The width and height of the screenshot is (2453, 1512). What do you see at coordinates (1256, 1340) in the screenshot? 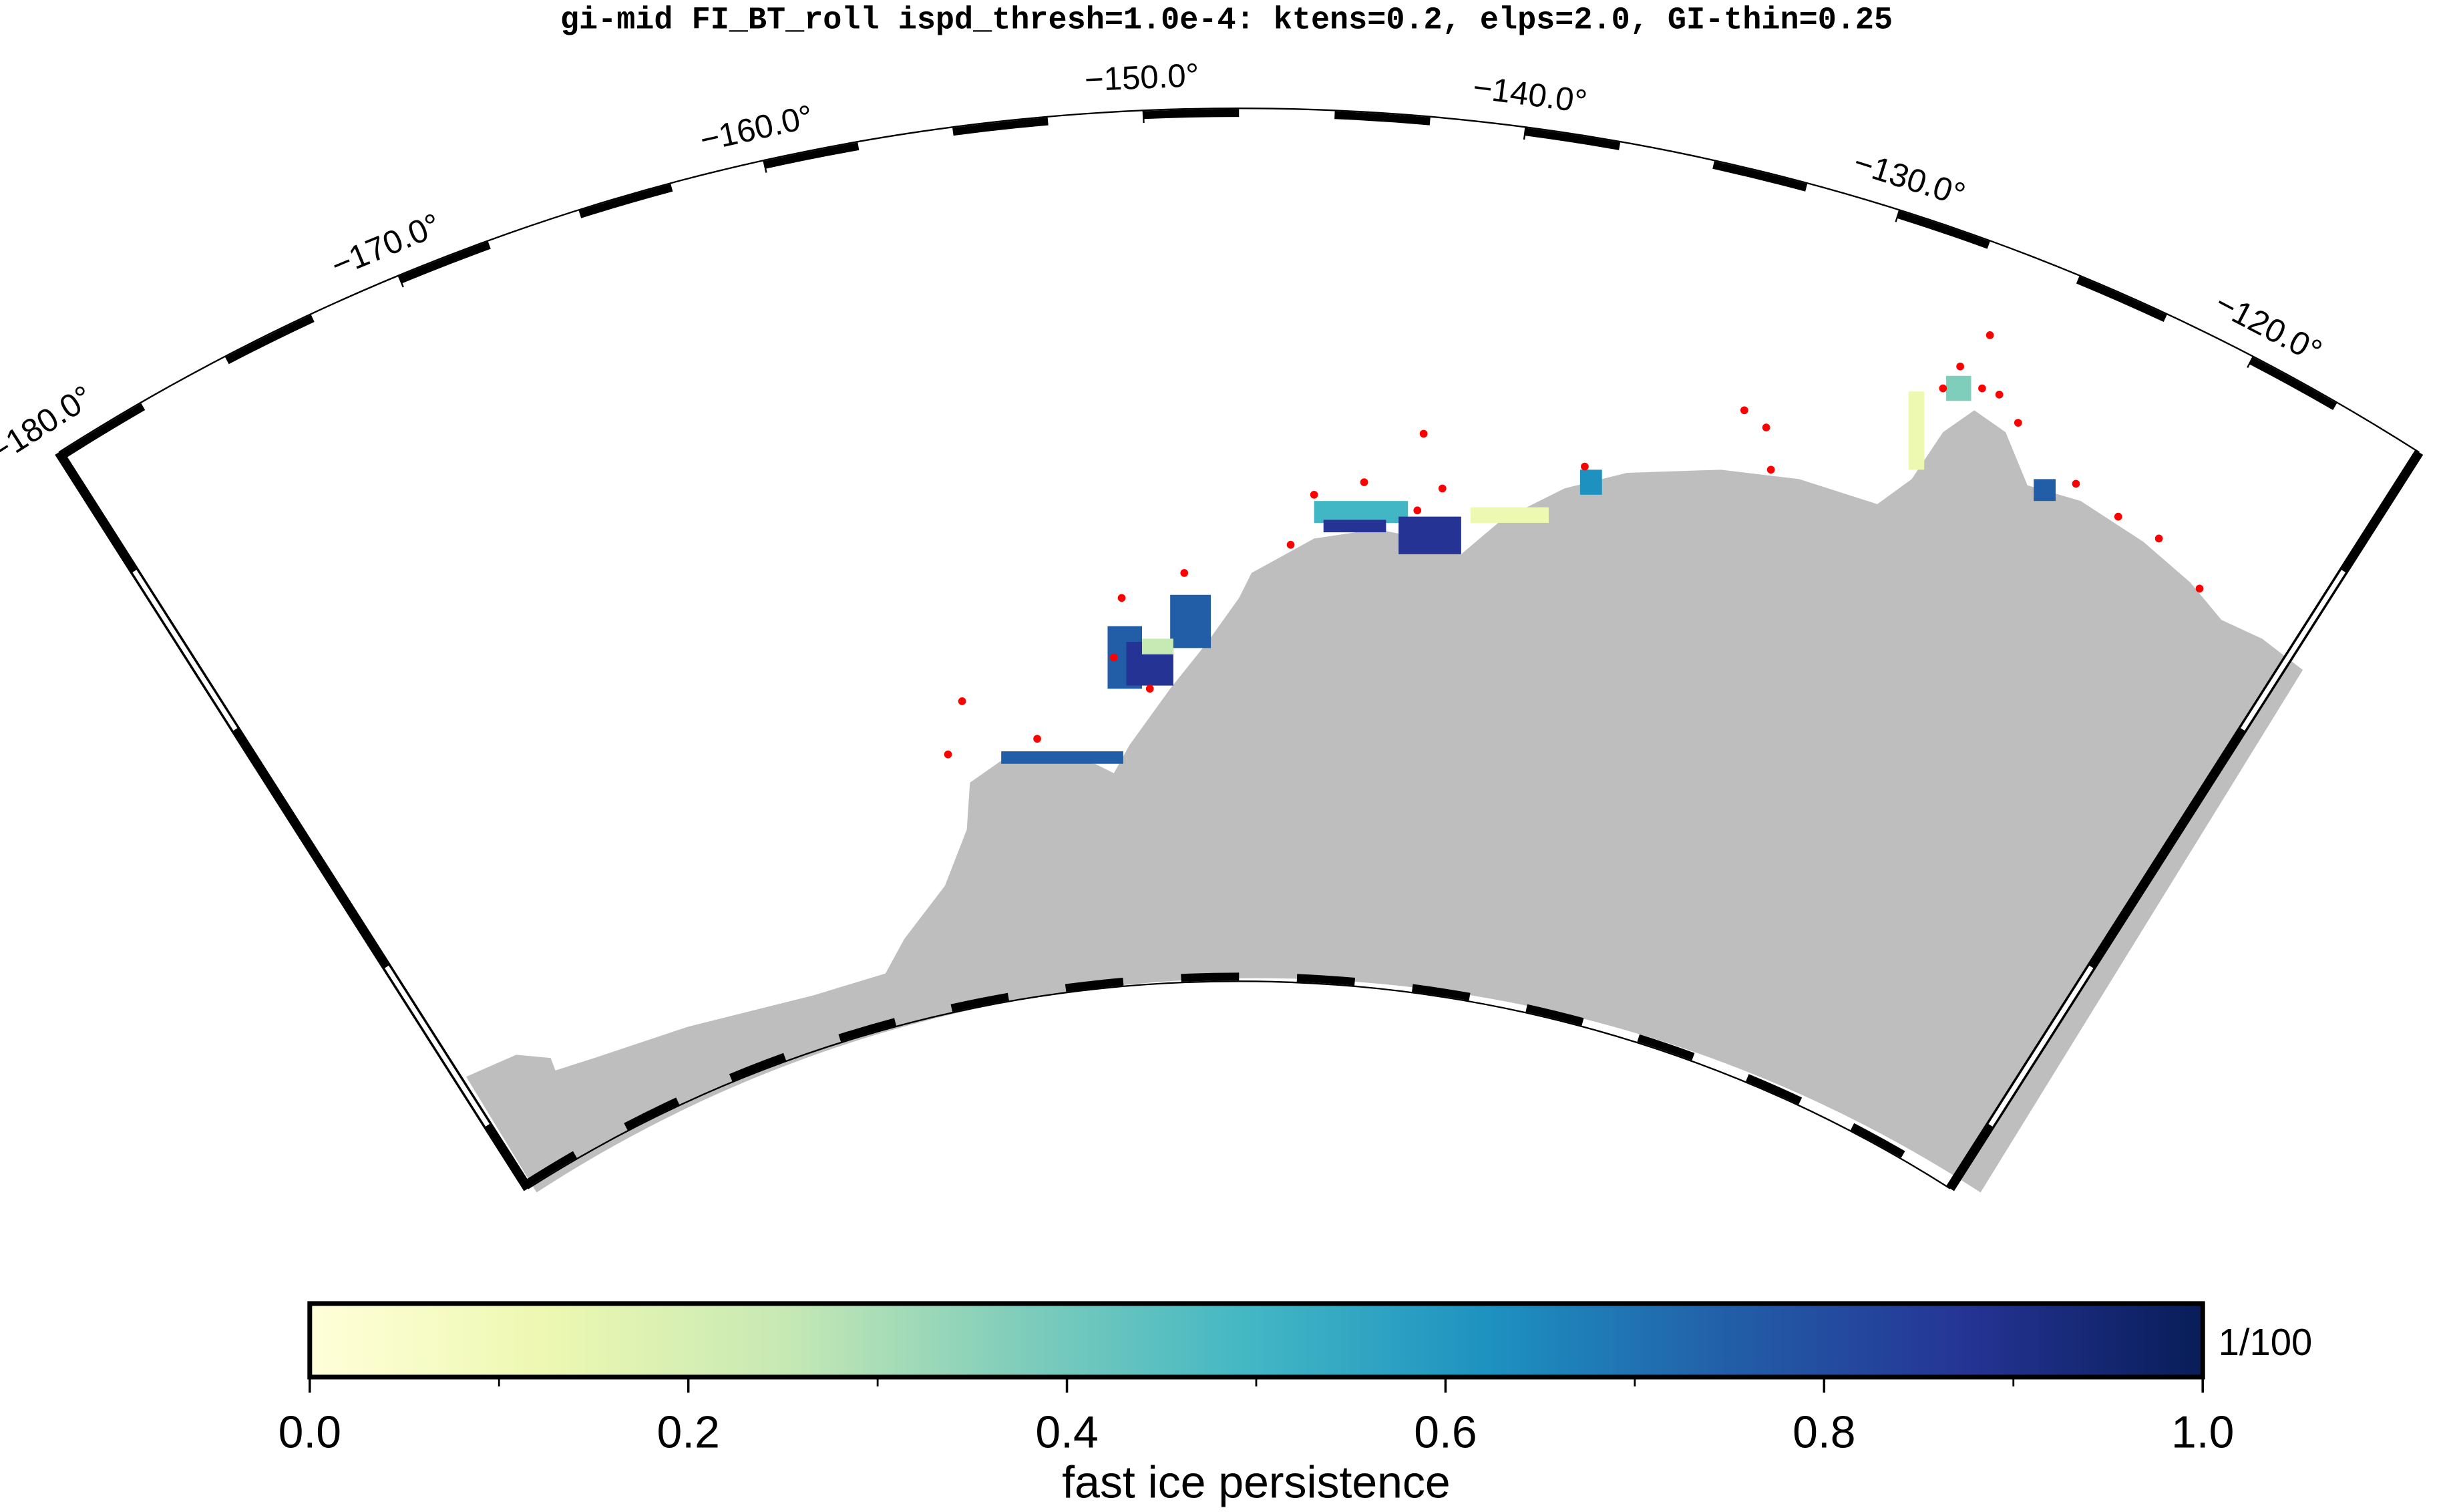
I see `colorbar-gradient` at bounding box center [1256, 1340].